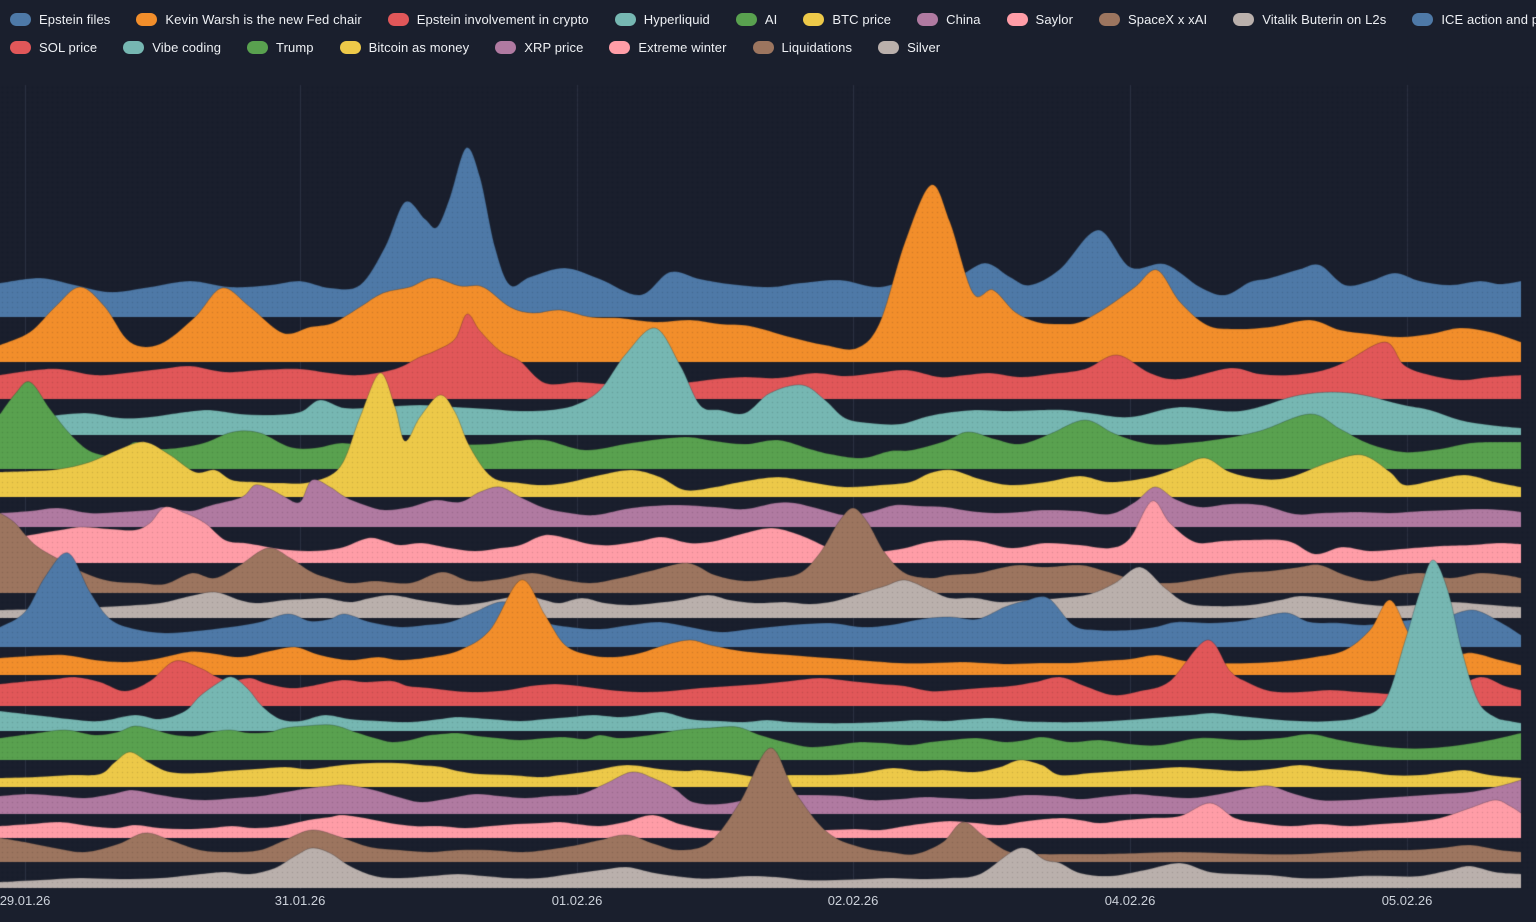 Image resolution: width=1536 pixels, height=922 pixels. I want to click on legend-item: Extreme winter, so click(667, 47).